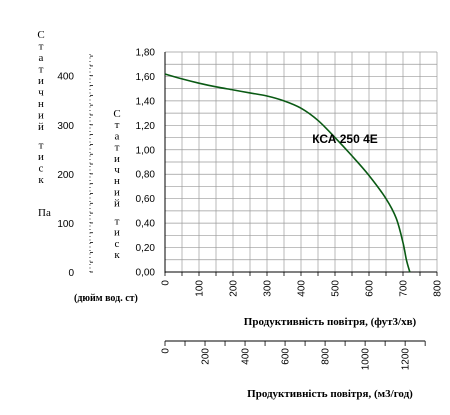 Image resolution: width=450 pixels, height=415 pixels. Describe the element at coordinates (200, 288) in the screenshot. I see `x-tick-label: 100` at that location.